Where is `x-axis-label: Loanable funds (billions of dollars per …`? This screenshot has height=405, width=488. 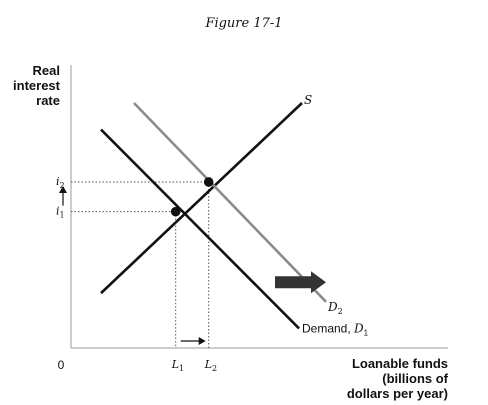 x-axis-label: Loanable funds (billions of dollars per … is located at coordinates (398, 378).